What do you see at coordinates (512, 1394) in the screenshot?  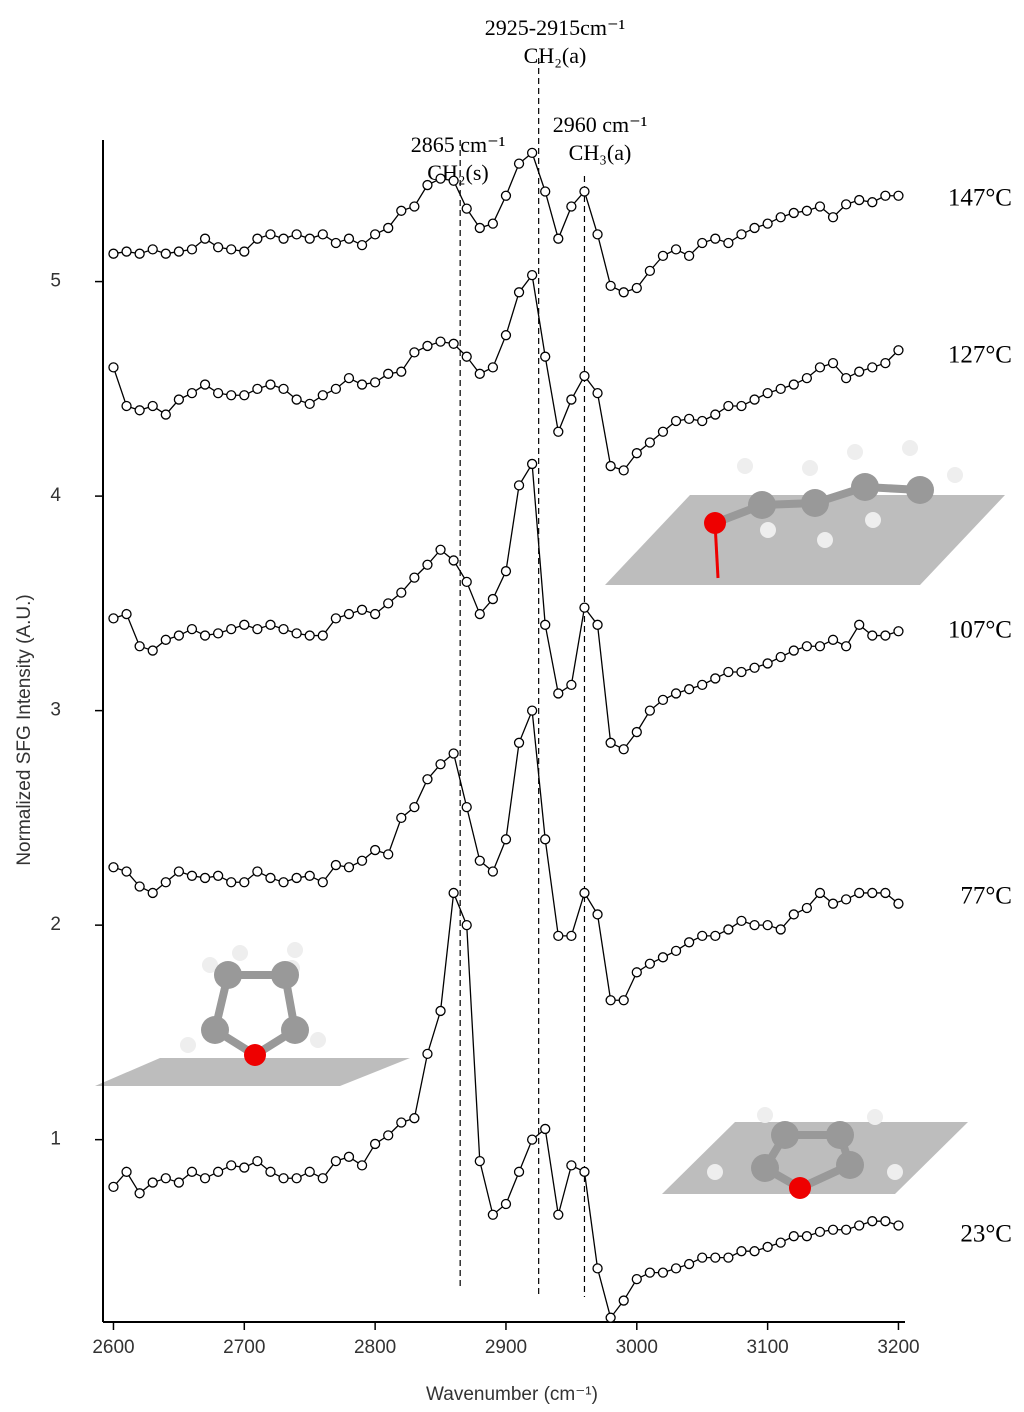 I see `x-axis-label: Wavenumber (cm⁻¹)` at bounding box center [512, 1394].